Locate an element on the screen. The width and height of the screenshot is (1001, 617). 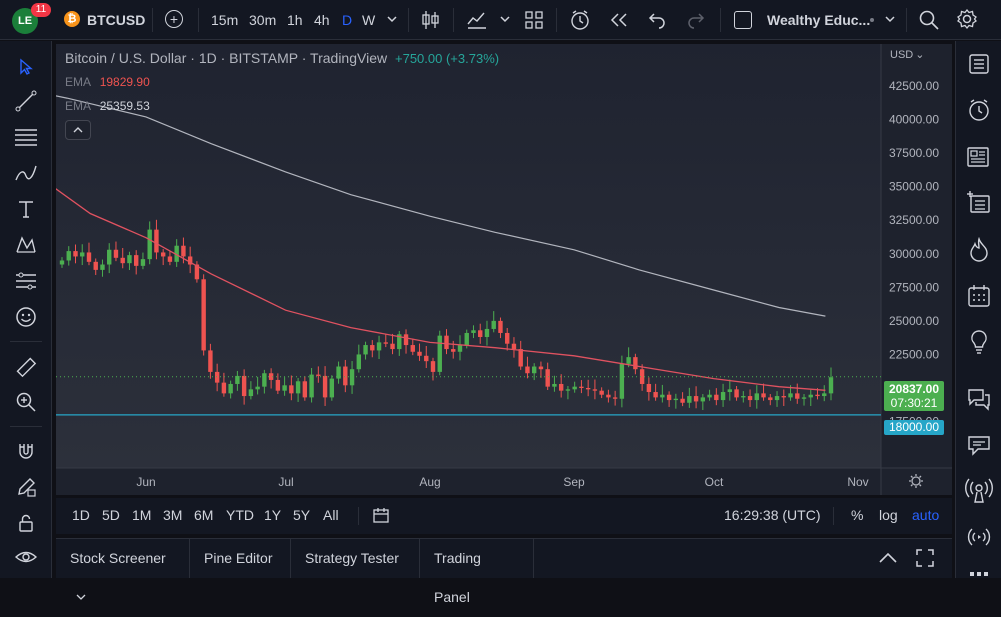
range-5d: 5D is located at coordinates (111, 515).